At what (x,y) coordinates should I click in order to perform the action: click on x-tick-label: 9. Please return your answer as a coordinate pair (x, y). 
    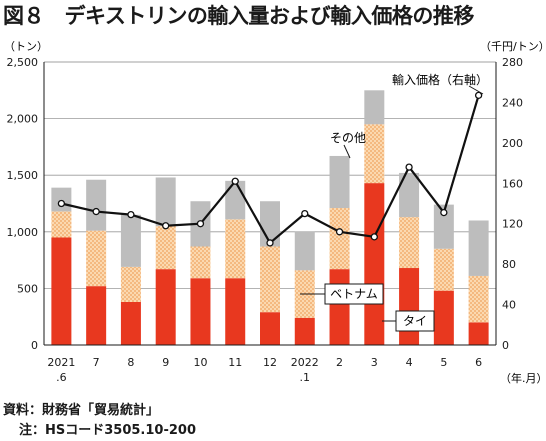
    Looking at the image, I should click on (165, 362).